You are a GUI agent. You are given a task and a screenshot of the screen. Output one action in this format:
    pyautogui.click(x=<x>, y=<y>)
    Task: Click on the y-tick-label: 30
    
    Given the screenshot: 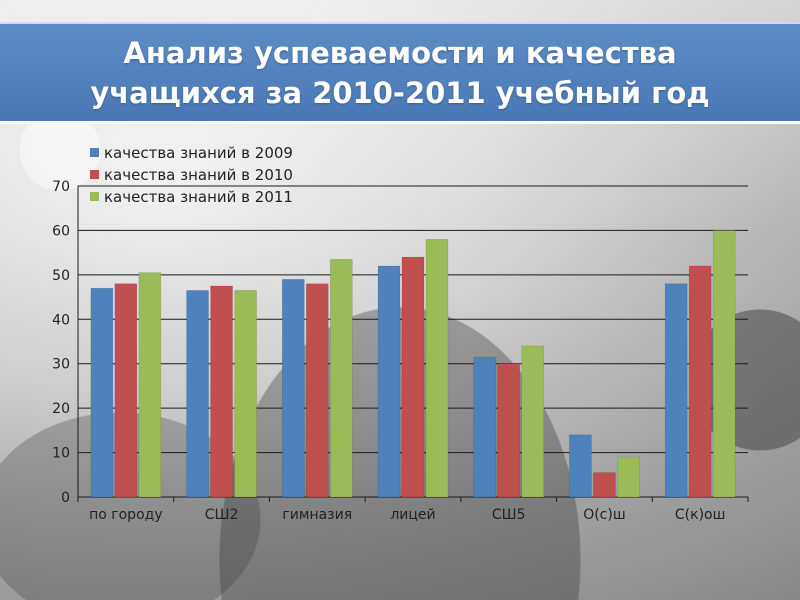 What is the action you would take?
    pyautogui.click(x=61, y=365)
    